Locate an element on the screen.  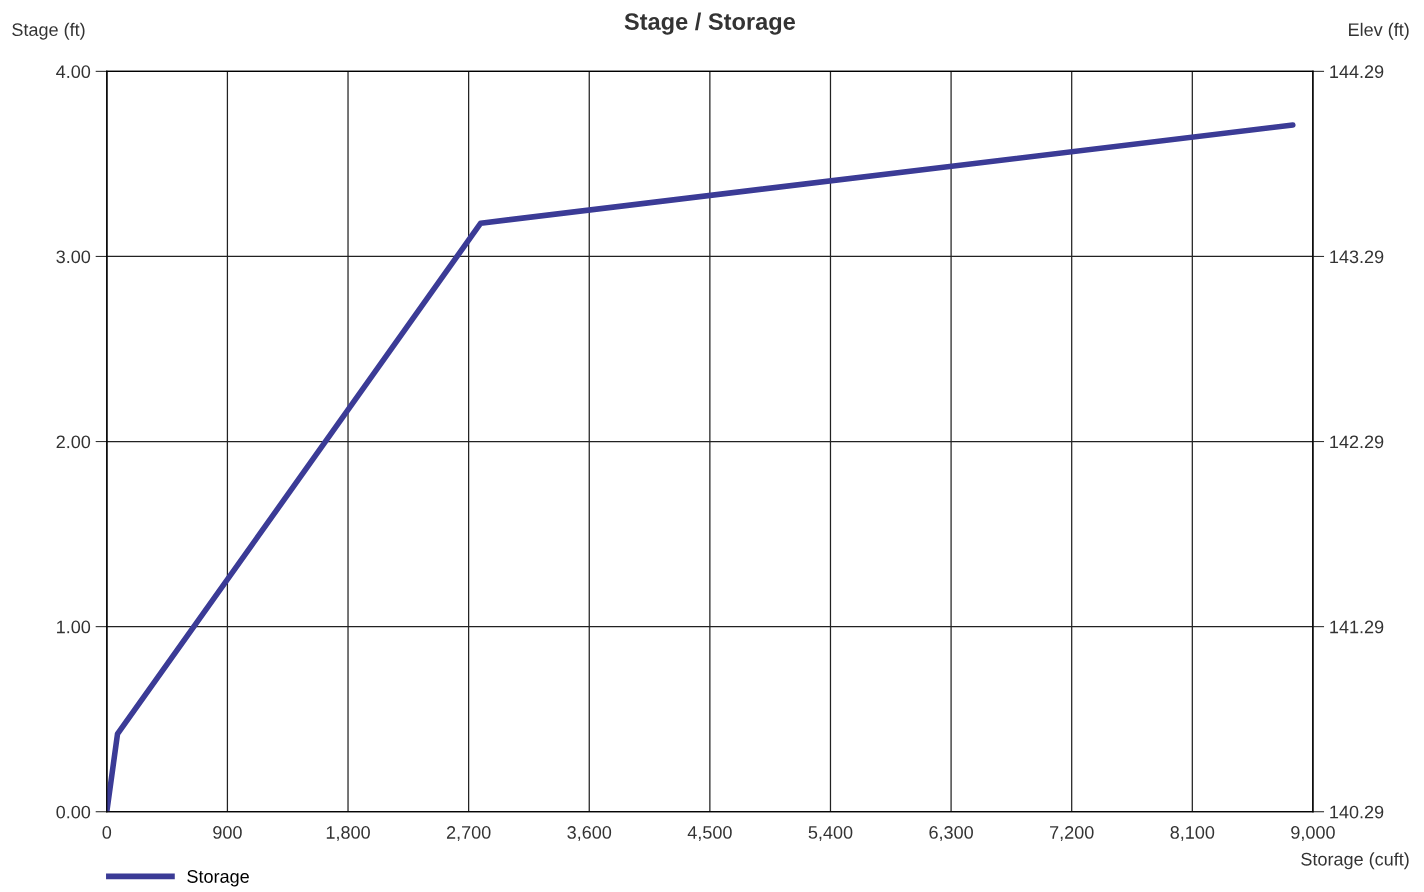
y2-axis-title: Elev (ft) is located at coordinates (1379, 31).